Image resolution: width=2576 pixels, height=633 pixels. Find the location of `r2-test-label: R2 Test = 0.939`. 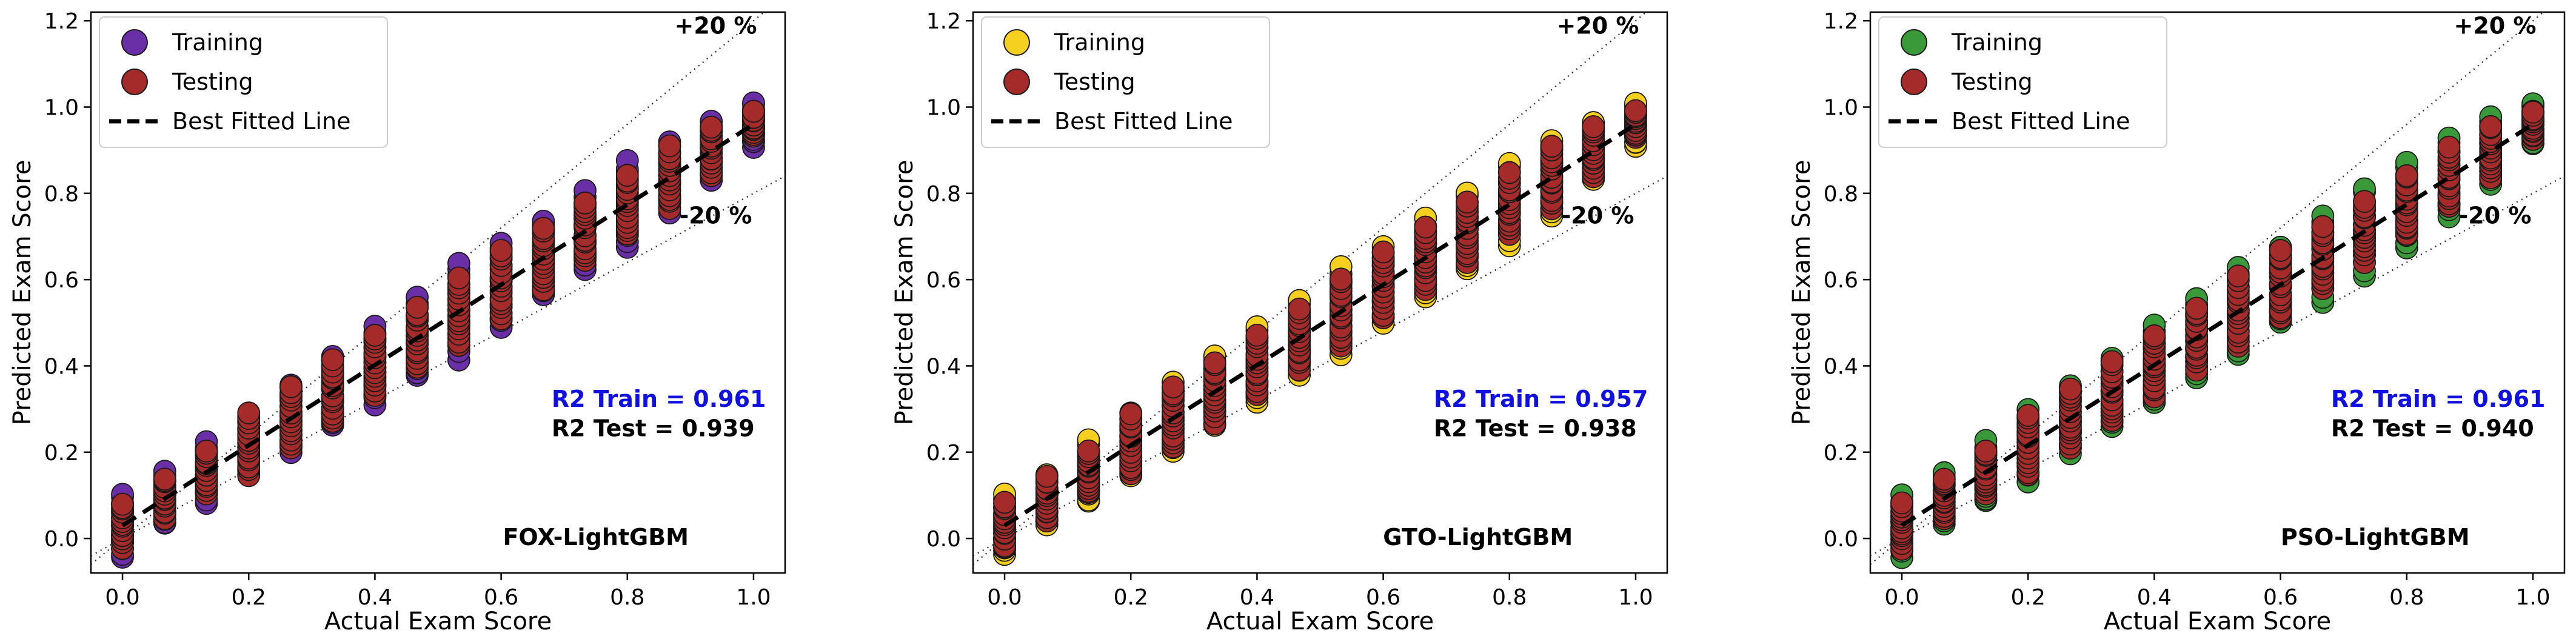

r2-test-label: R2 Test = 0.939 is located at coordinates (653, 428).